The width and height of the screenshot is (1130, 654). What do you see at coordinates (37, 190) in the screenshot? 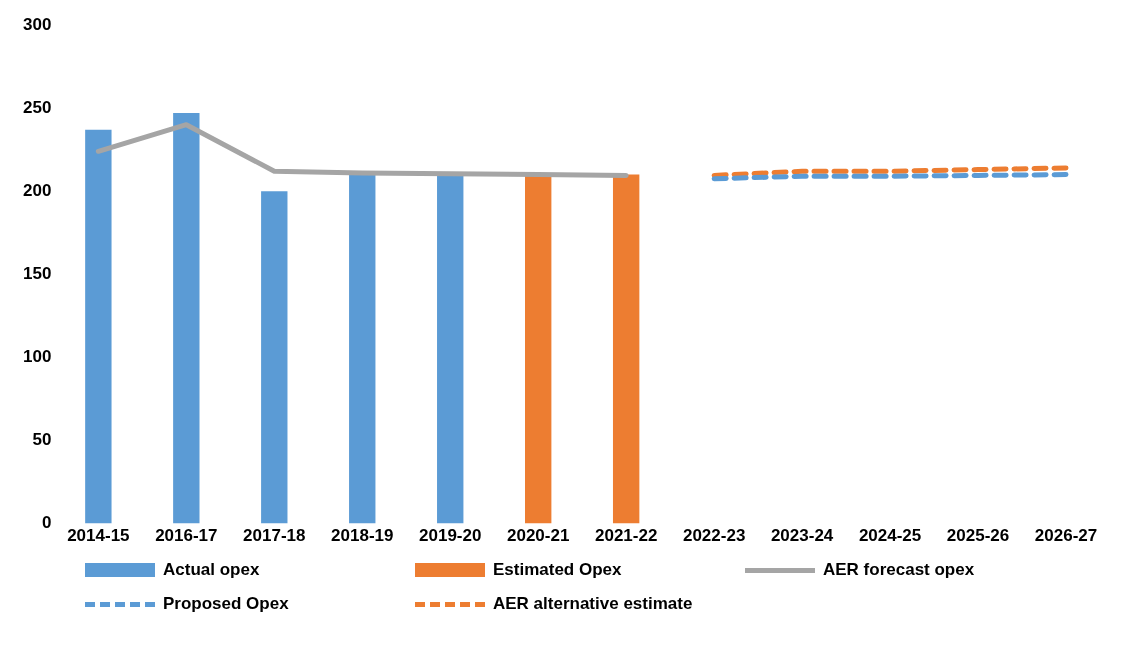
I see `y-tick-label: 200` at bounding box center [37, 190].